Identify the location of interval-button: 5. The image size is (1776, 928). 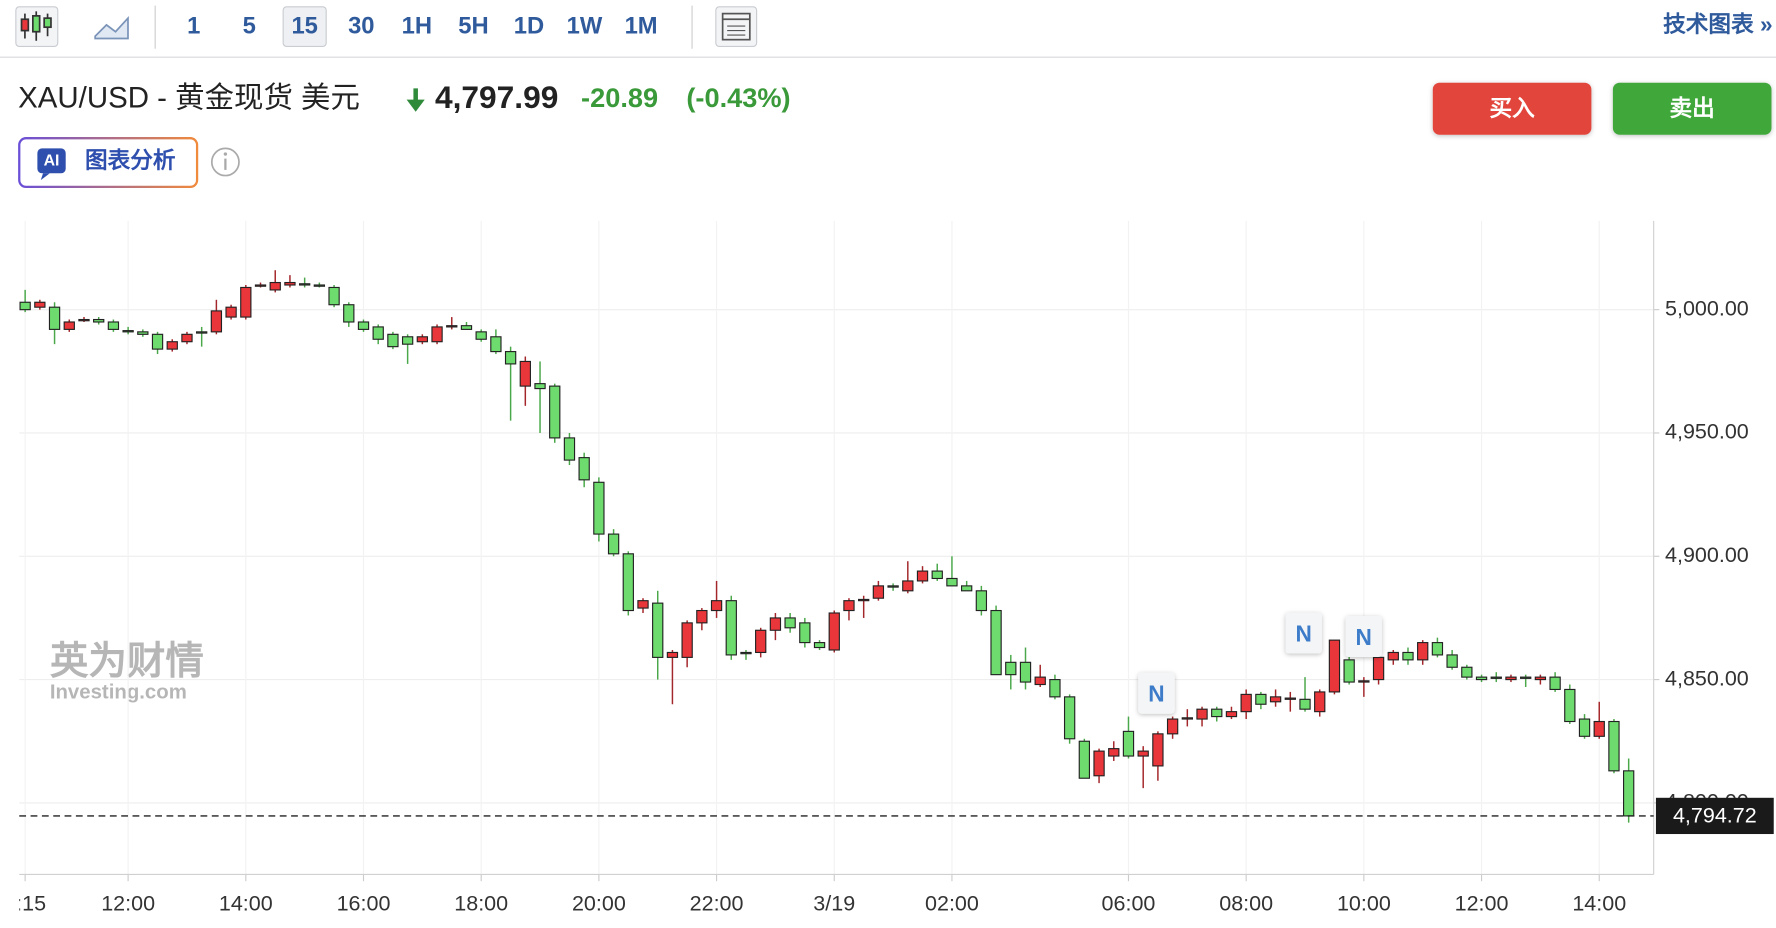
(249, 25).